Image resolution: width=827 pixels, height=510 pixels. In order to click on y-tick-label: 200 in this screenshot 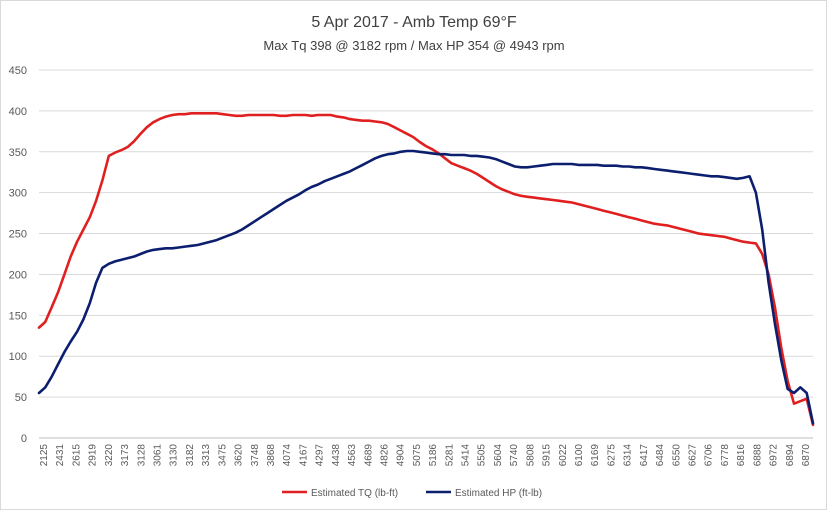, I will do `click(18, 275)`.